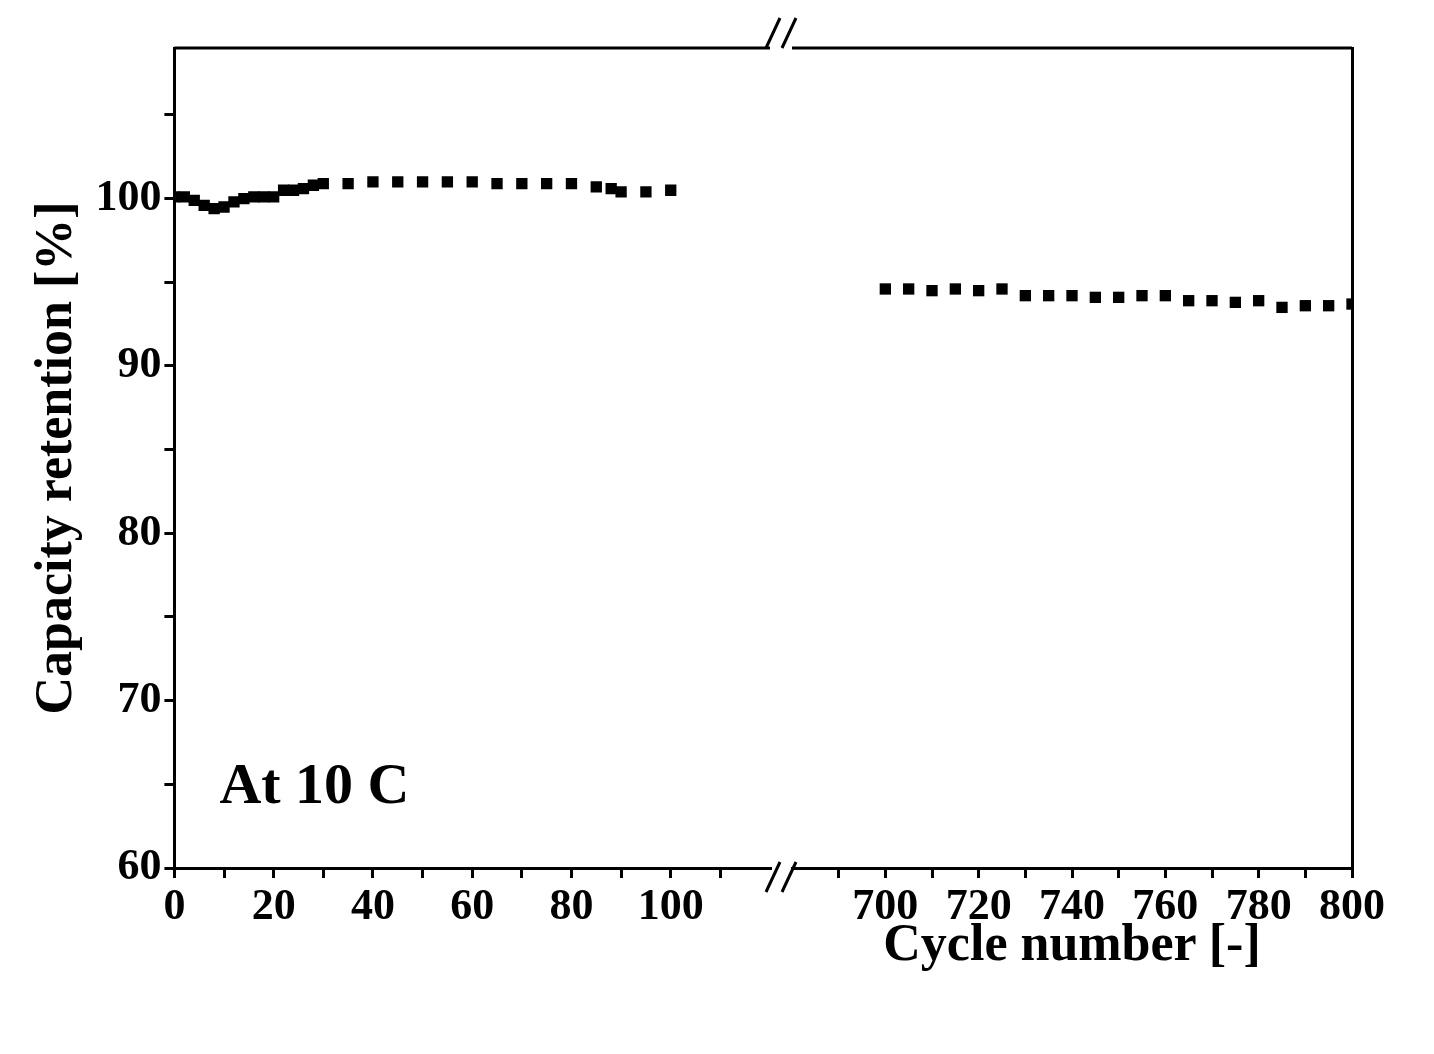 Image resolution: width=1434 pixels, height=1054 pixels. I want to click on x-tick-label: 740, so click(1072, 904).